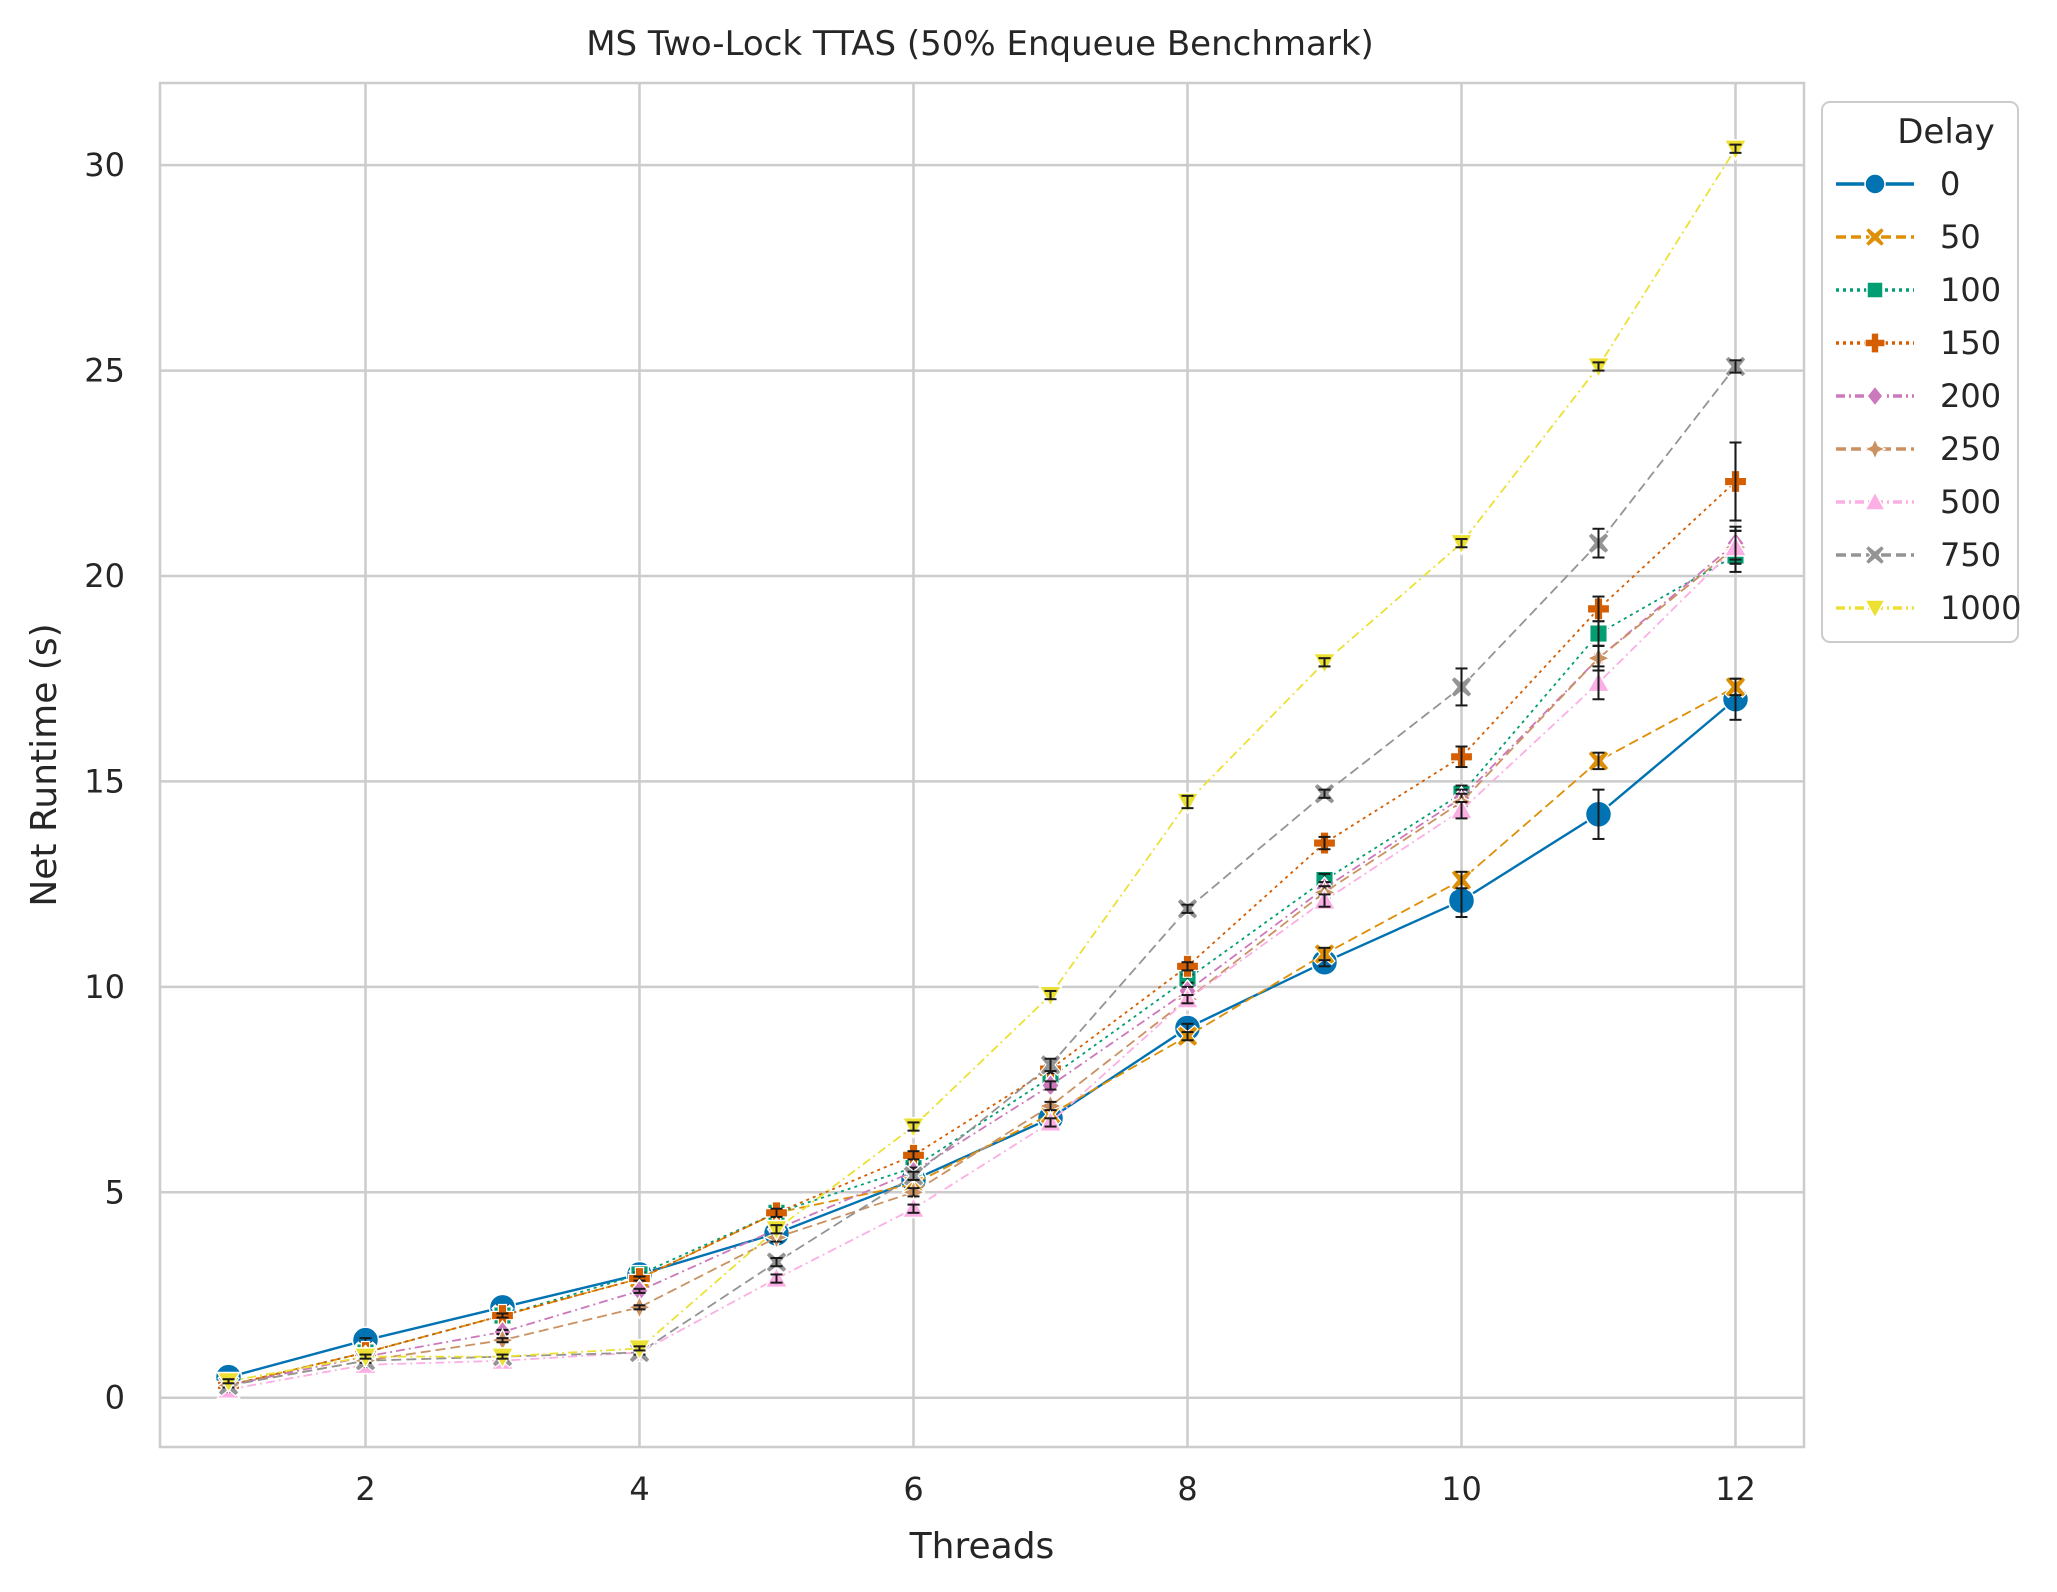 The image size is (2057, 1592). I want to click on y-tick-label: 5, so click(115, 1192).